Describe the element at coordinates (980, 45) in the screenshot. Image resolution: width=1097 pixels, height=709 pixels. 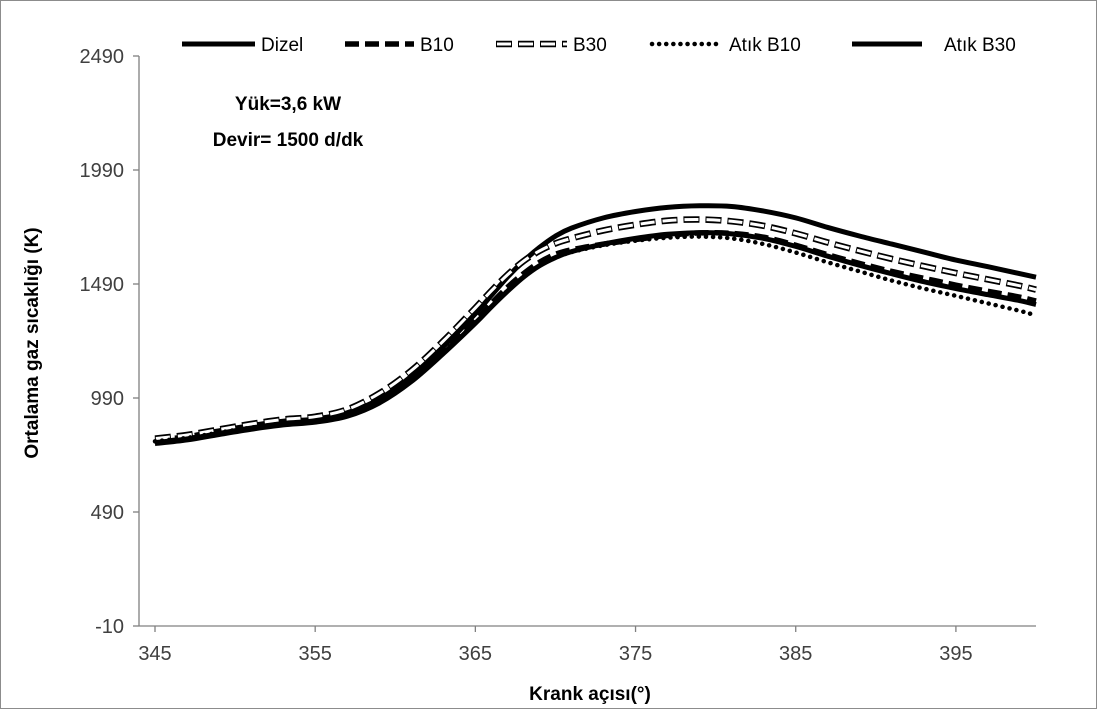
I see `legend-label-5: Atık B30` at that location.